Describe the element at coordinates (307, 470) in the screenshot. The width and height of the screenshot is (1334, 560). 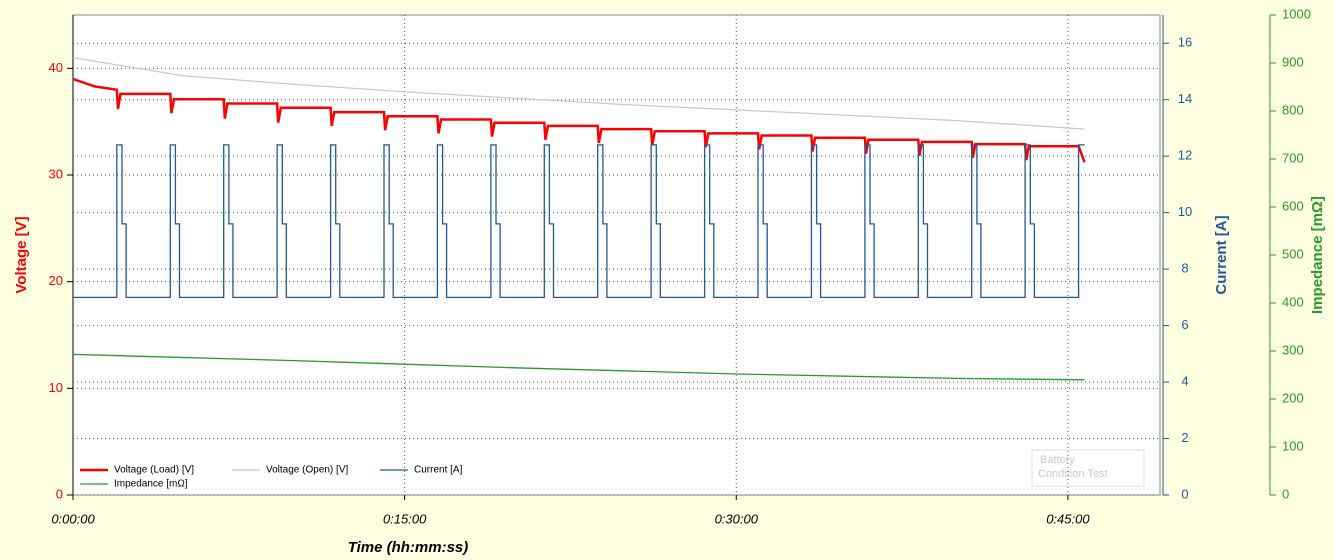
I see `legend-label: Voltage (Open) [V]` at that location.